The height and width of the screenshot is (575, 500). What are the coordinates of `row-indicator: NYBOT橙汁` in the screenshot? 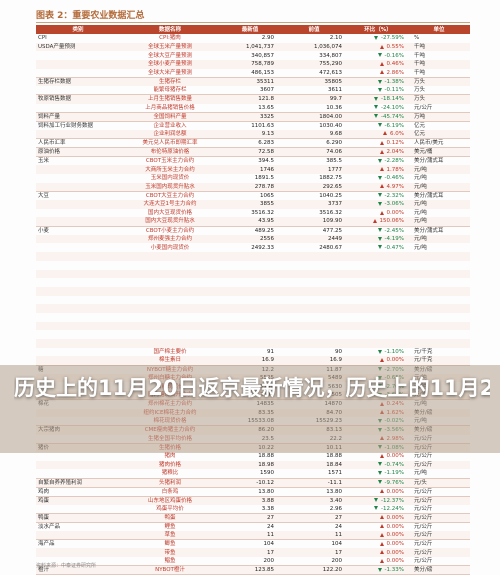 It's located at (170, 570).